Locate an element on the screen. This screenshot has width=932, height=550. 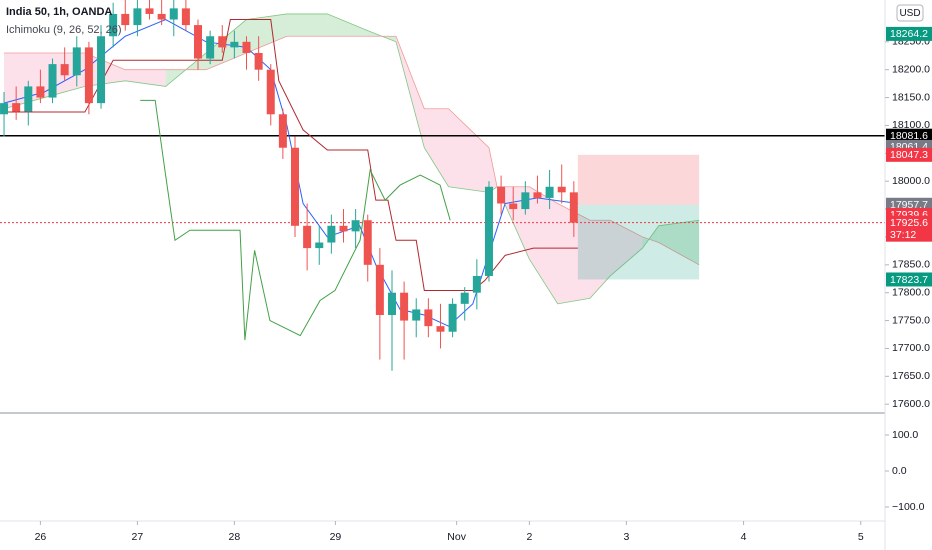
currency: USD is located at coordinates (909, 13).